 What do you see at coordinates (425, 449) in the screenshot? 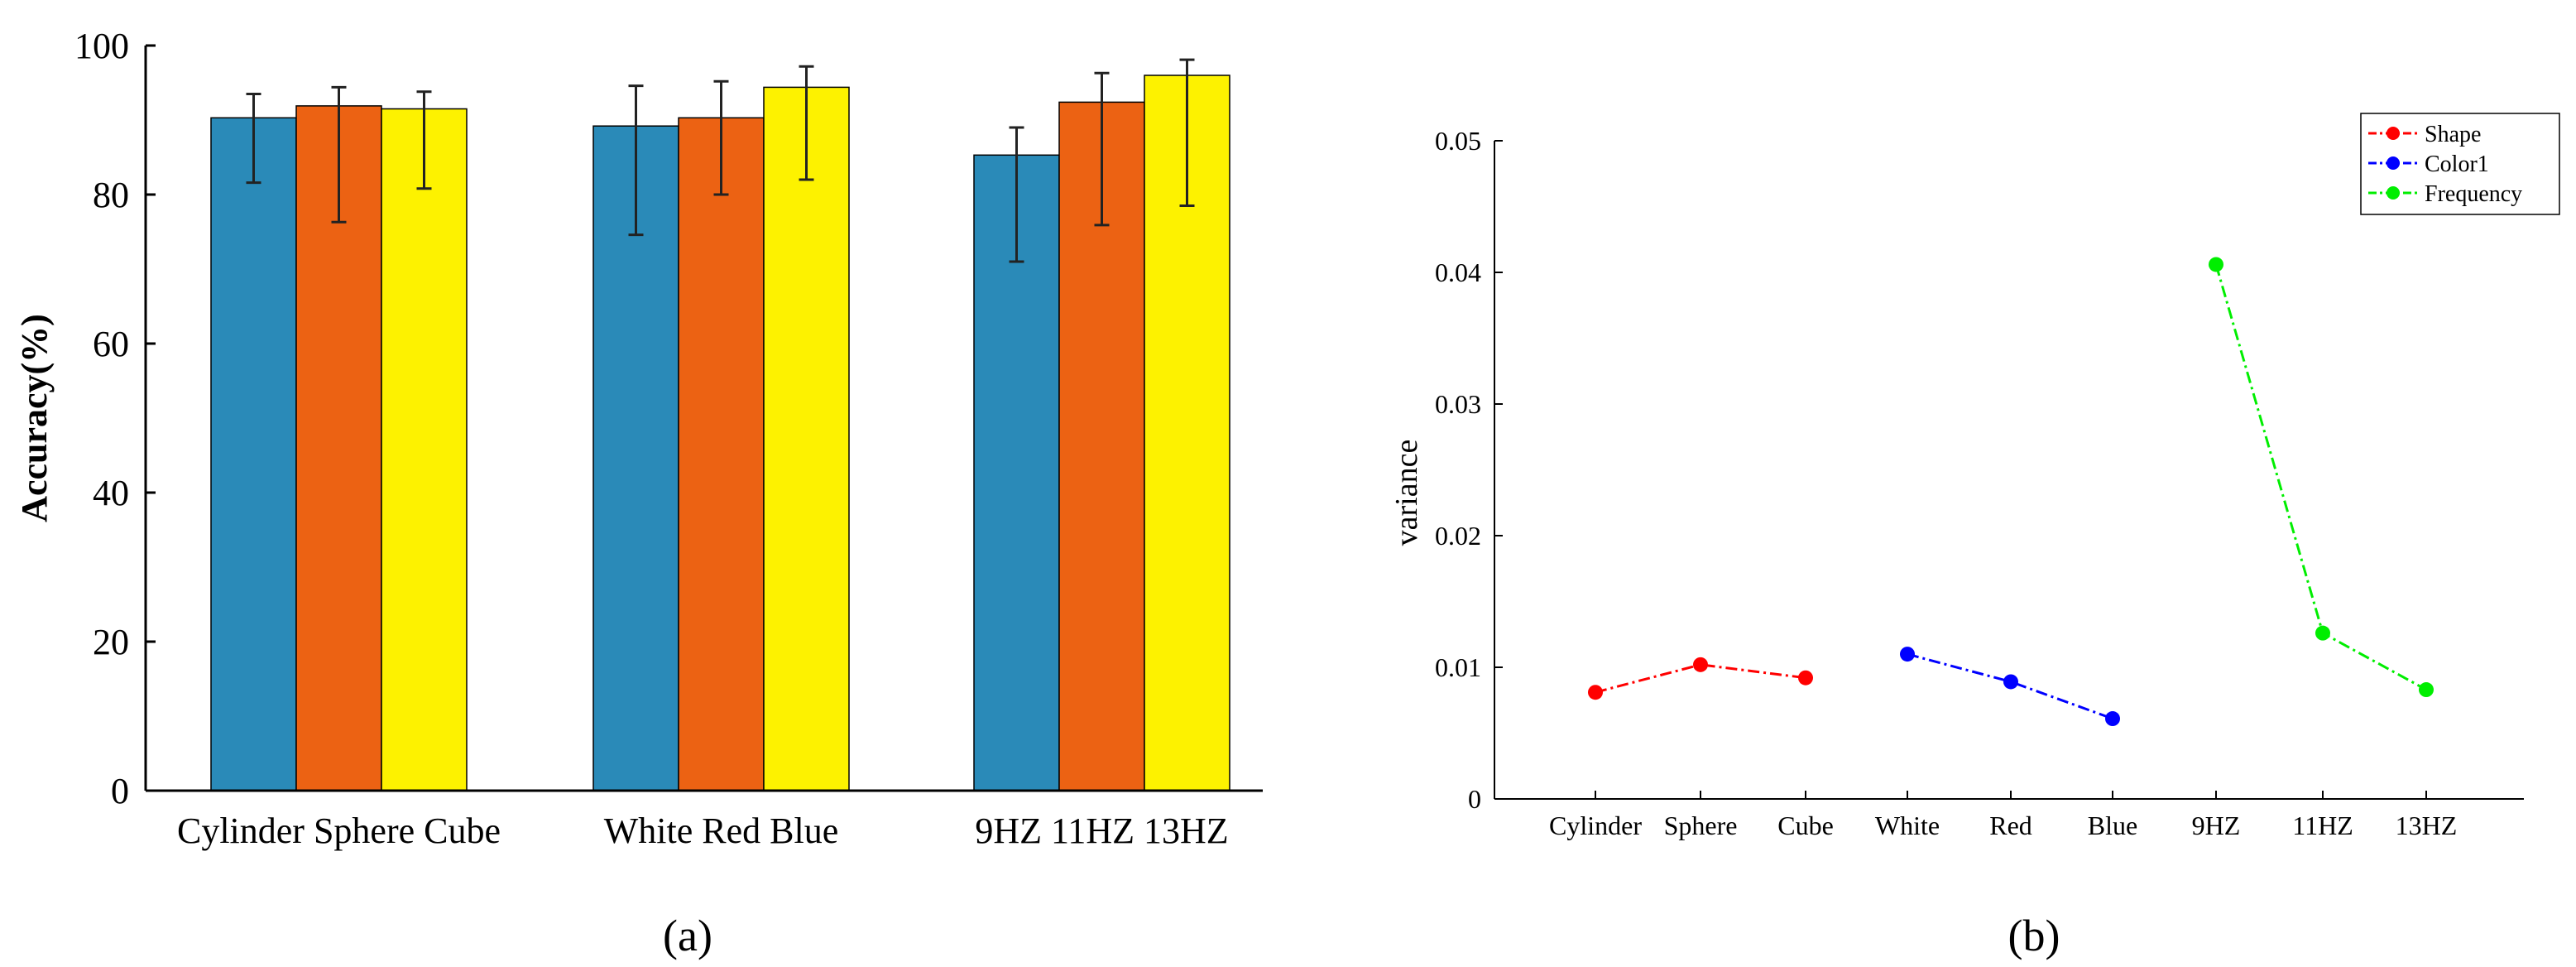
I see `bar-cube` at bounding box center [425, 449].